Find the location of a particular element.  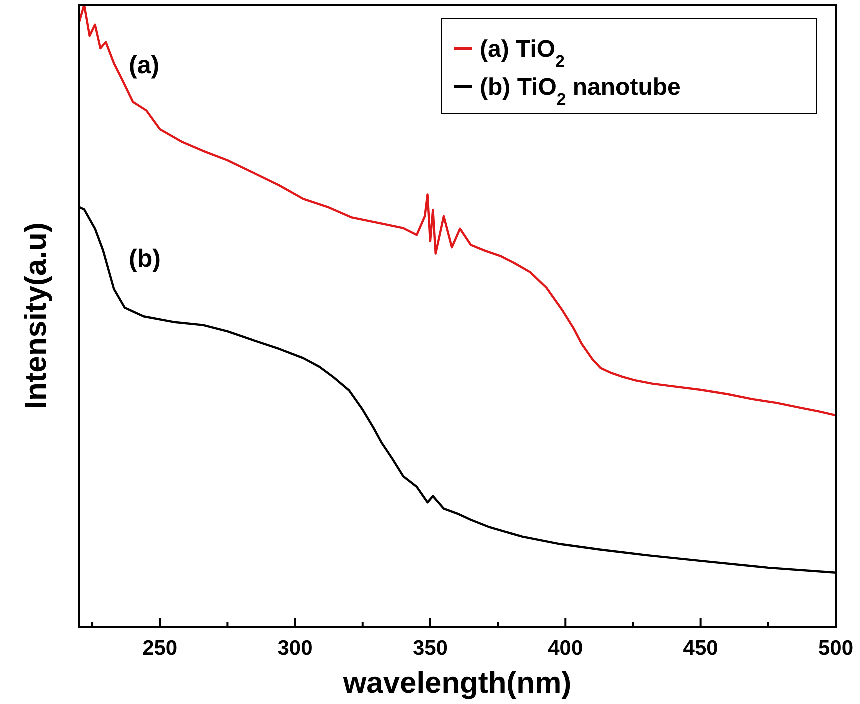

x-tick-label: 400 is located at coordinates (566, 648).